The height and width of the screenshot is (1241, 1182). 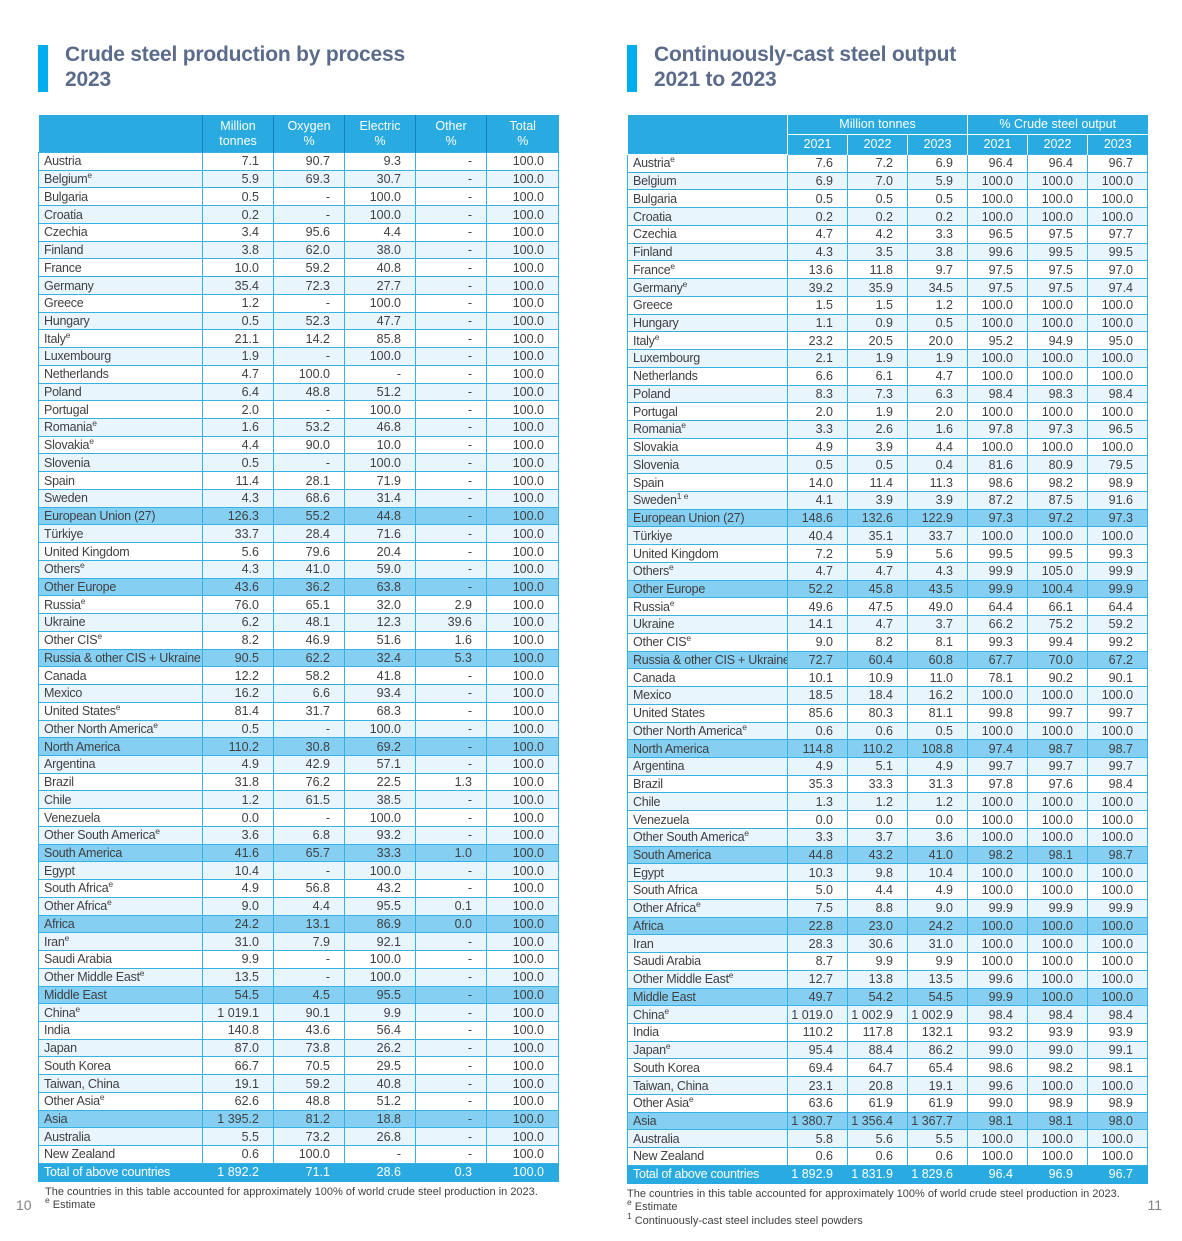 What do you see at coordinates (1057, 1032) in the screenshot?
I see `value-cell: 93.9` at bounding box center [1057, 1032].